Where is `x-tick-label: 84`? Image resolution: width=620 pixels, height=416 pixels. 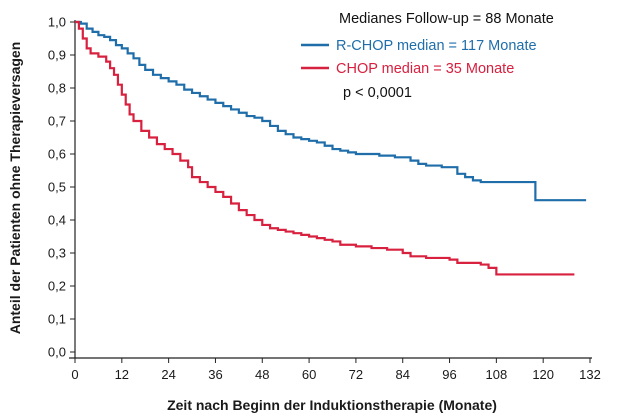 x-tick-label: 84 is located at coordinates (402, 374).